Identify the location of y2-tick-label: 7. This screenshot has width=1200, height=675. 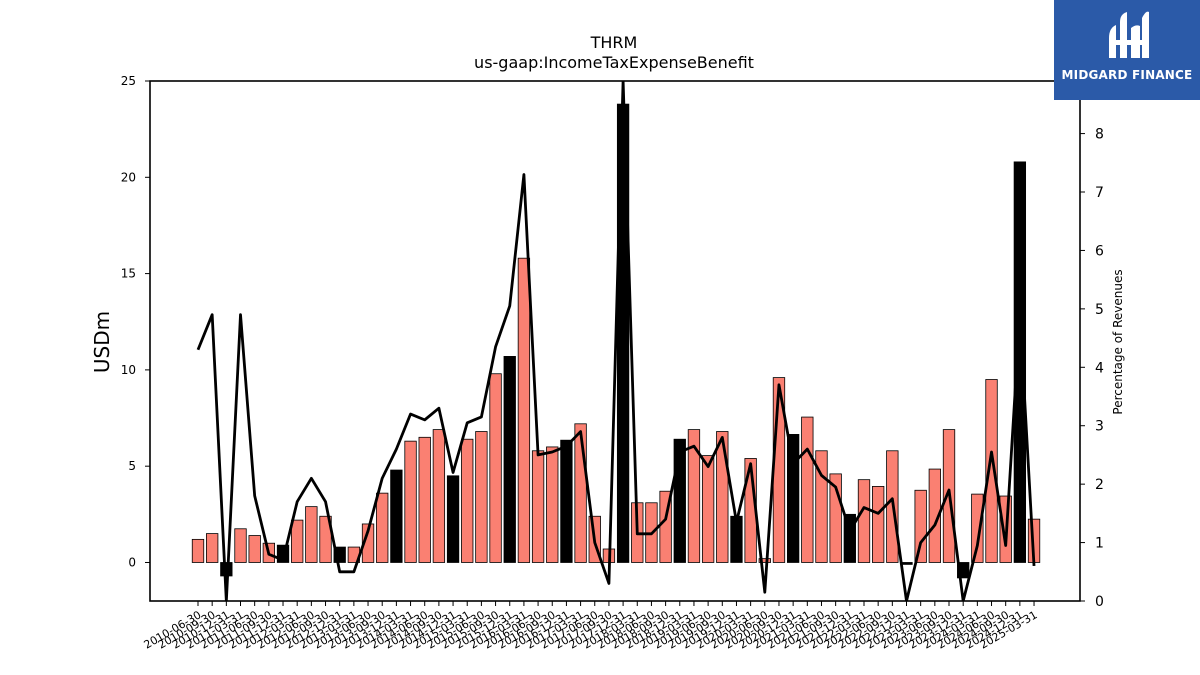
(1099, 193).